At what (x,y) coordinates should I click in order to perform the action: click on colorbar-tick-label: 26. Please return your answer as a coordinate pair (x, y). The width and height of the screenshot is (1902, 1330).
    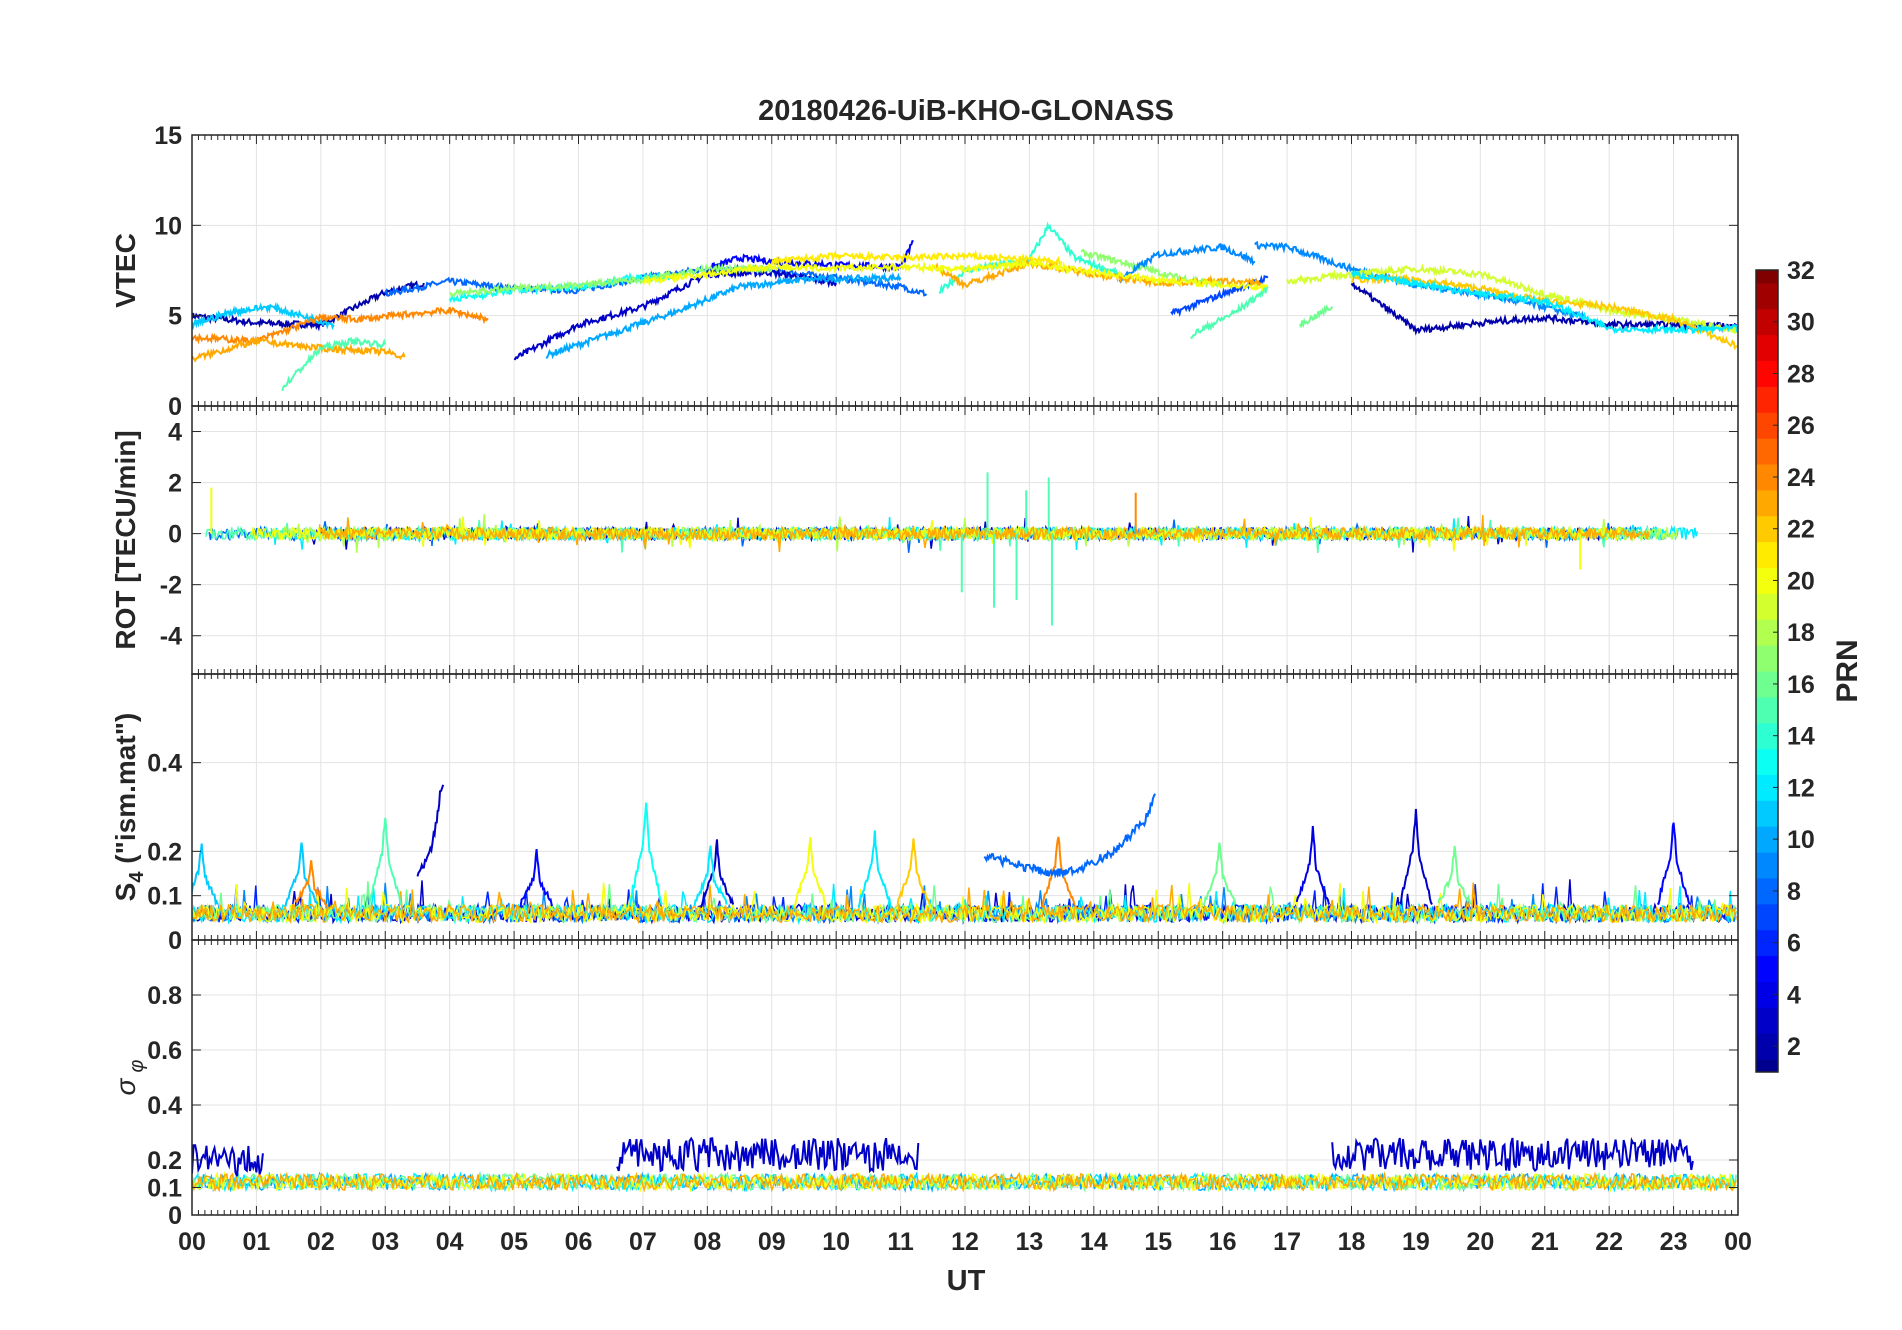
    Looking at the image, I should click on (1801, 426).